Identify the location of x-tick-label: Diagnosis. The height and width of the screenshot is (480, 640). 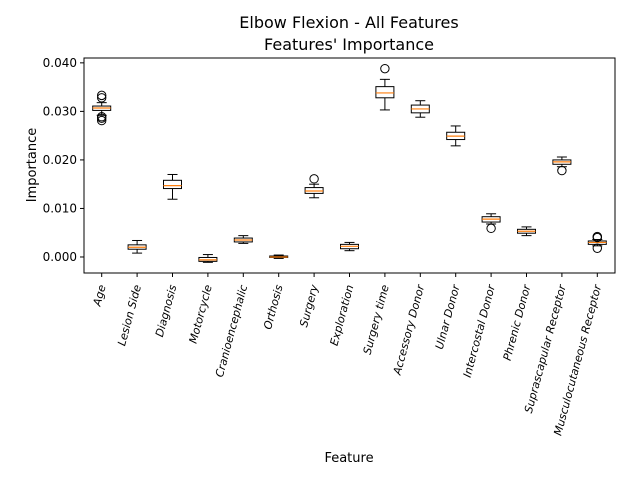
(166, 310).